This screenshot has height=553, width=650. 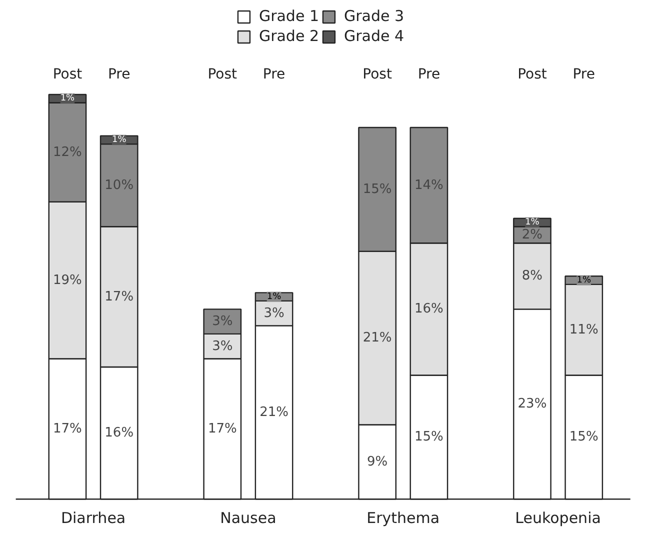 What do you see at coordinates (119, 185) in the screenshot?
I see `data-label: 10%` at bounding box center [119, 185].